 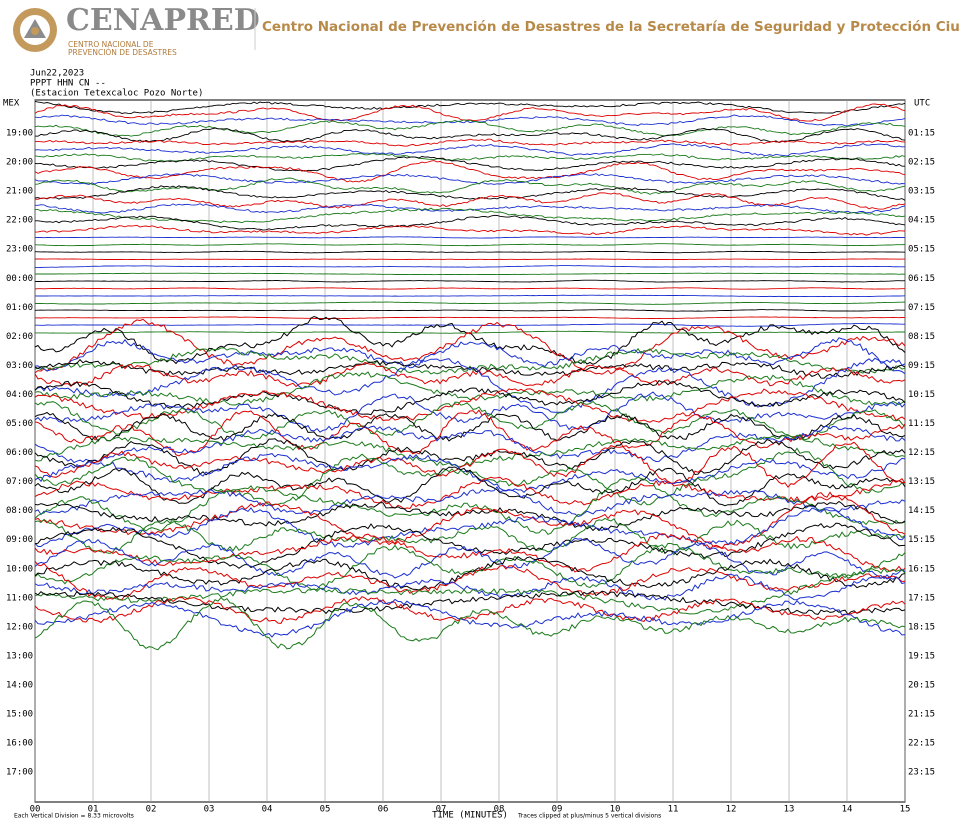 I want to click on minute-label: 04, so click(x=267, y=810).